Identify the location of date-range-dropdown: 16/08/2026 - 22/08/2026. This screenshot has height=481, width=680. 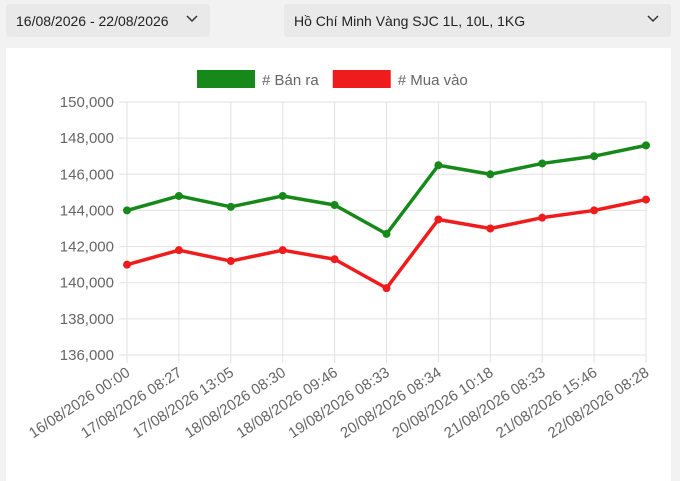
(108, 20).